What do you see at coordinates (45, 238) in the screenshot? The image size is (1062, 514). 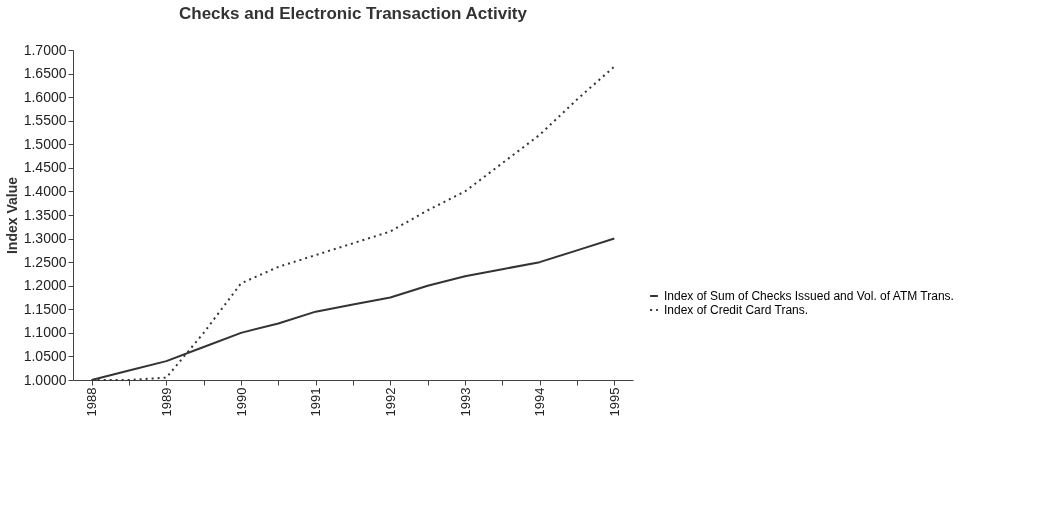 I see `y-tick-label: 1.3000` at bounding box center [45, 238].